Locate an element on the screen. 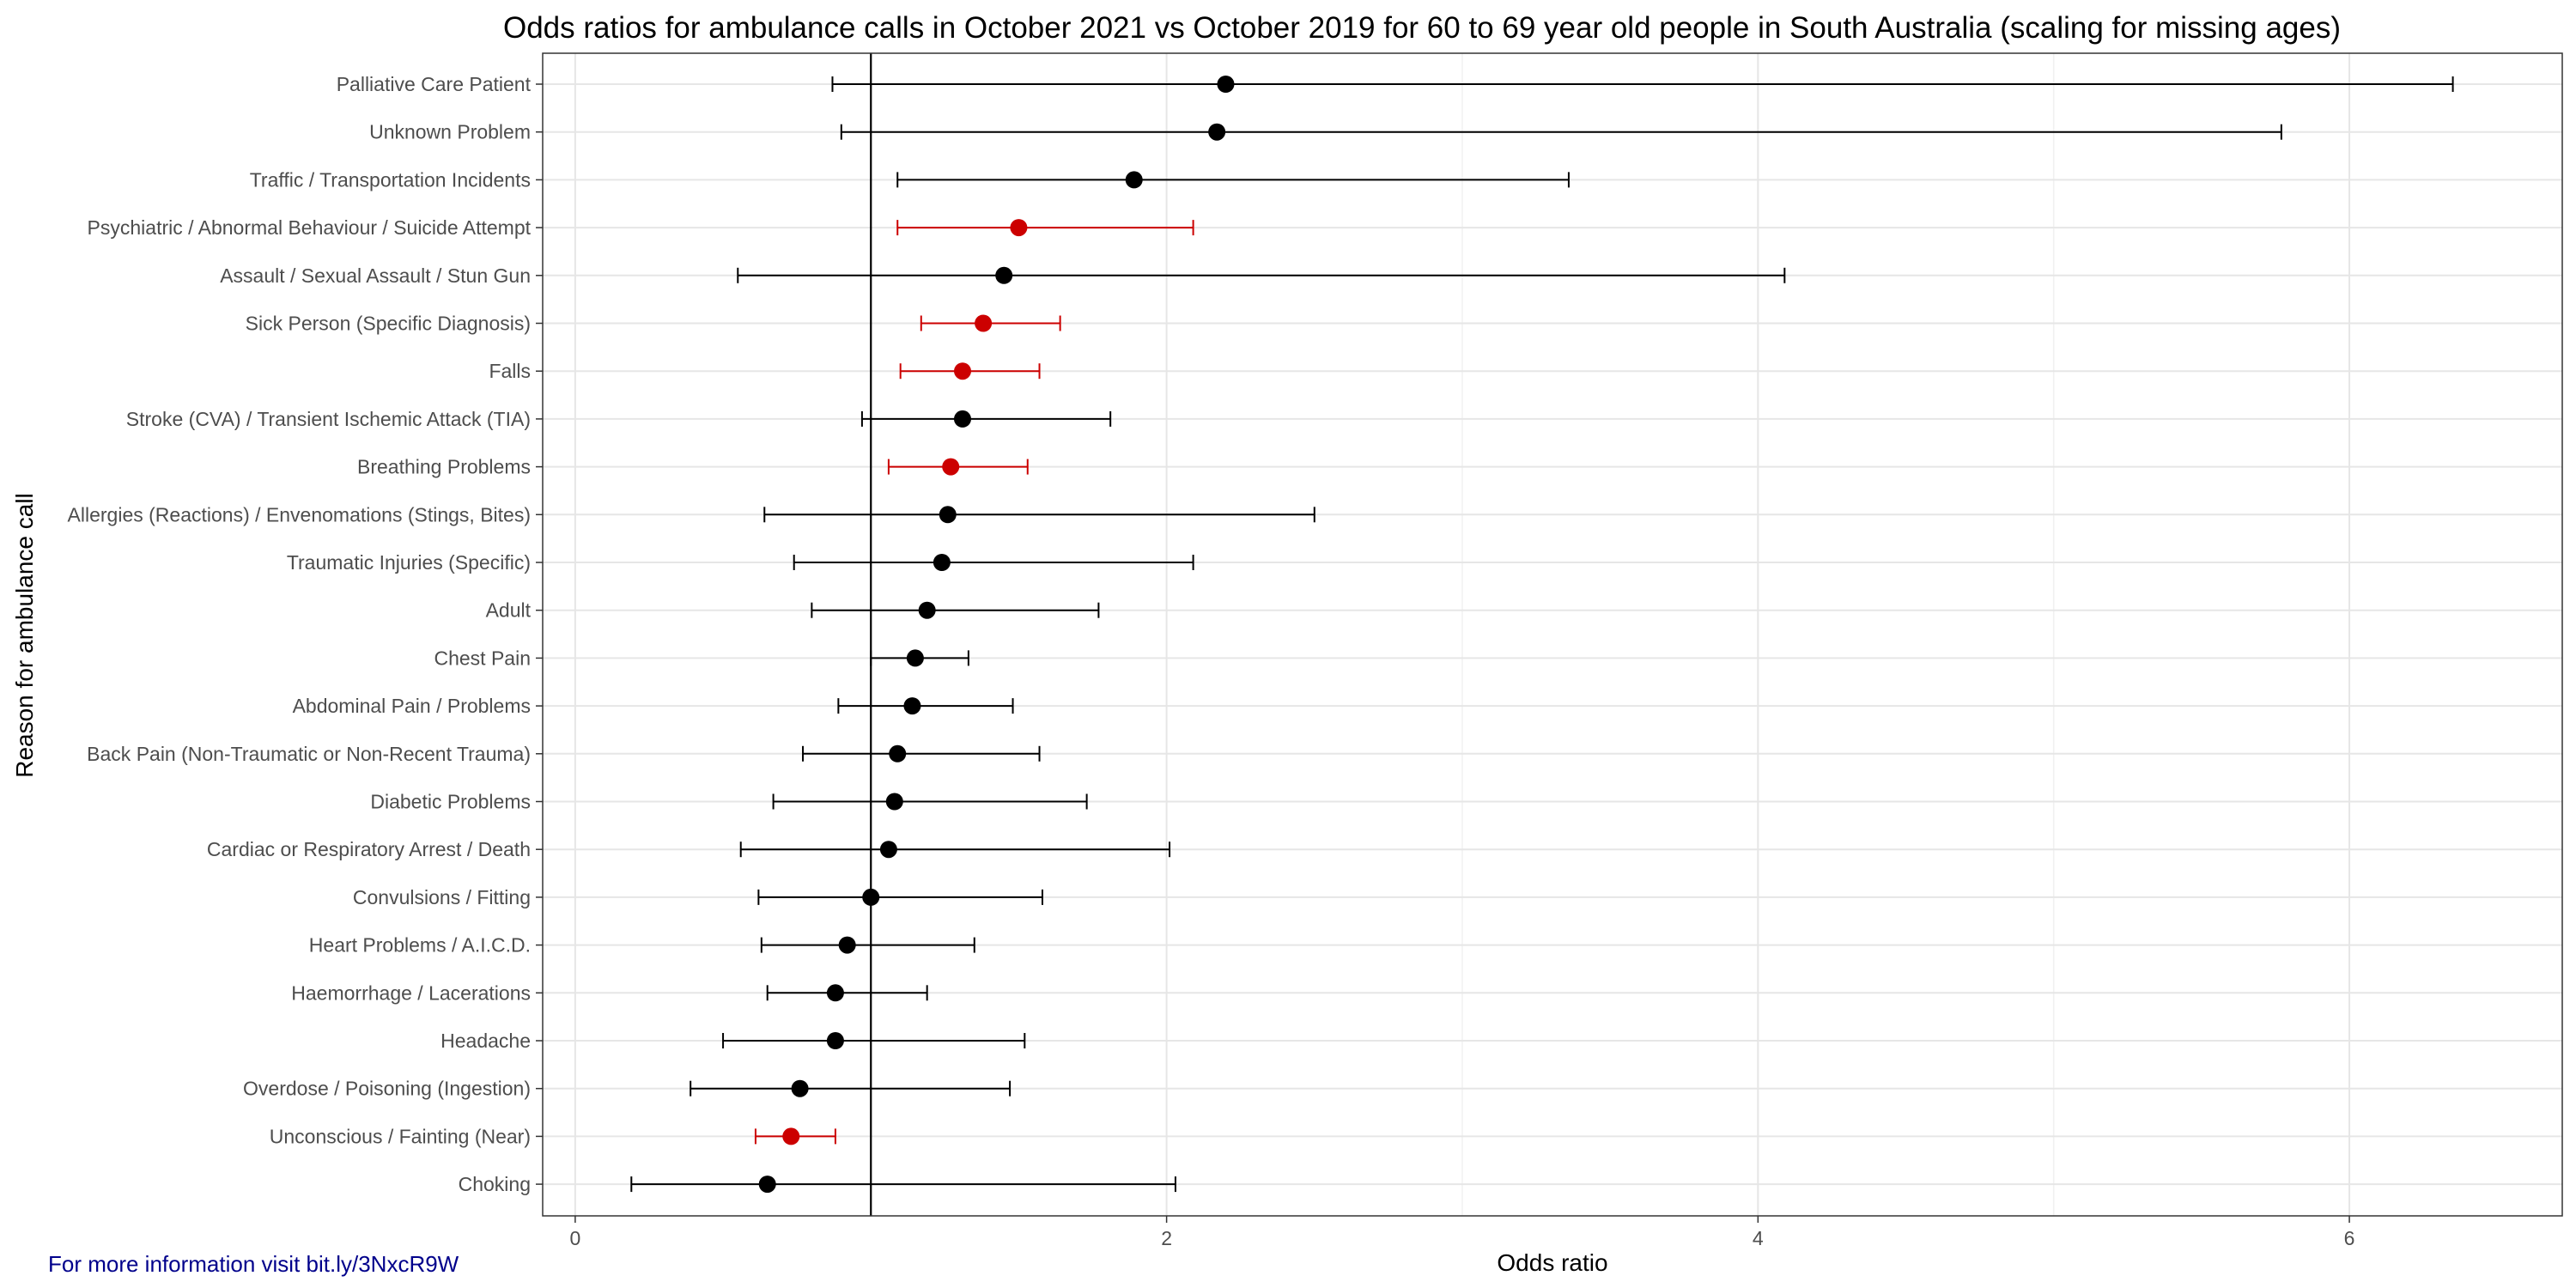 The width and height of the screenshot is (2576, 1288). y-tick-label: Chest Pain is located at coordinates (483, 658).